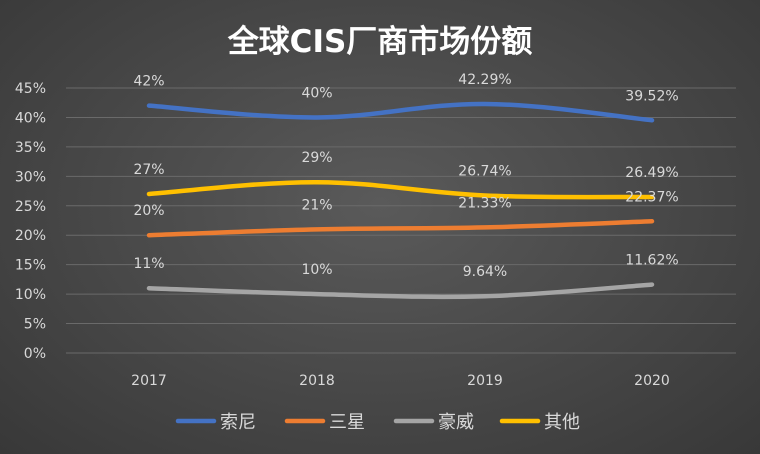 This screenshot has height=454, width=760. Describe the element at coordinates (30, 221) in the screenshot. I see `y-axis-ticks: 0% 5% 10% 15% 20% 25% 30% 35% 40% 45%` at that location.